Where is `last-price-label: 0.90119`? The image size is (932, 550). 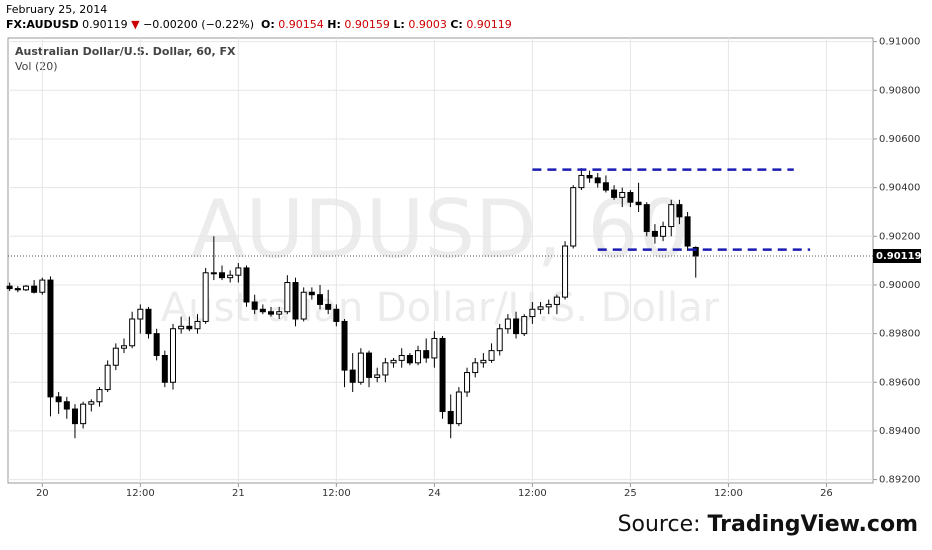
last-price-label: 0.90119 is located at coordinates (899, 256).